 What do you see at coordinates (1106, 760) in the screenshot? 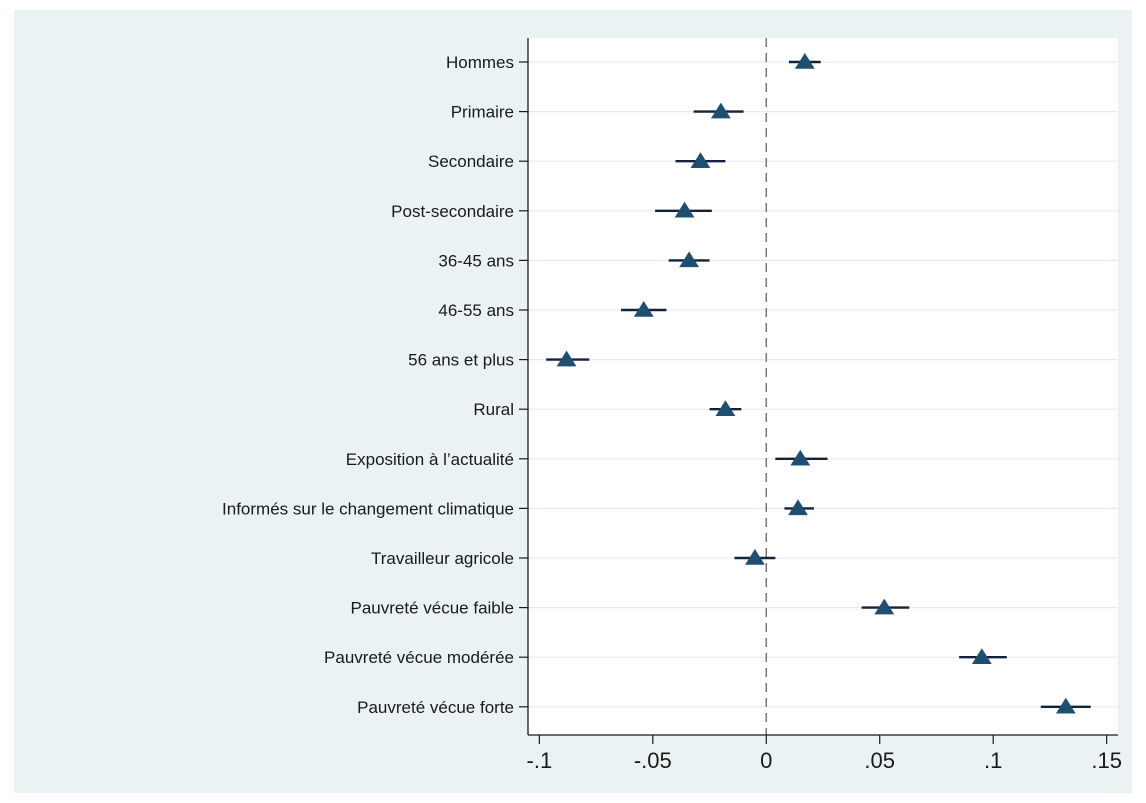
I see `x-tick-label: .15` at bounding box center [1106, 760].